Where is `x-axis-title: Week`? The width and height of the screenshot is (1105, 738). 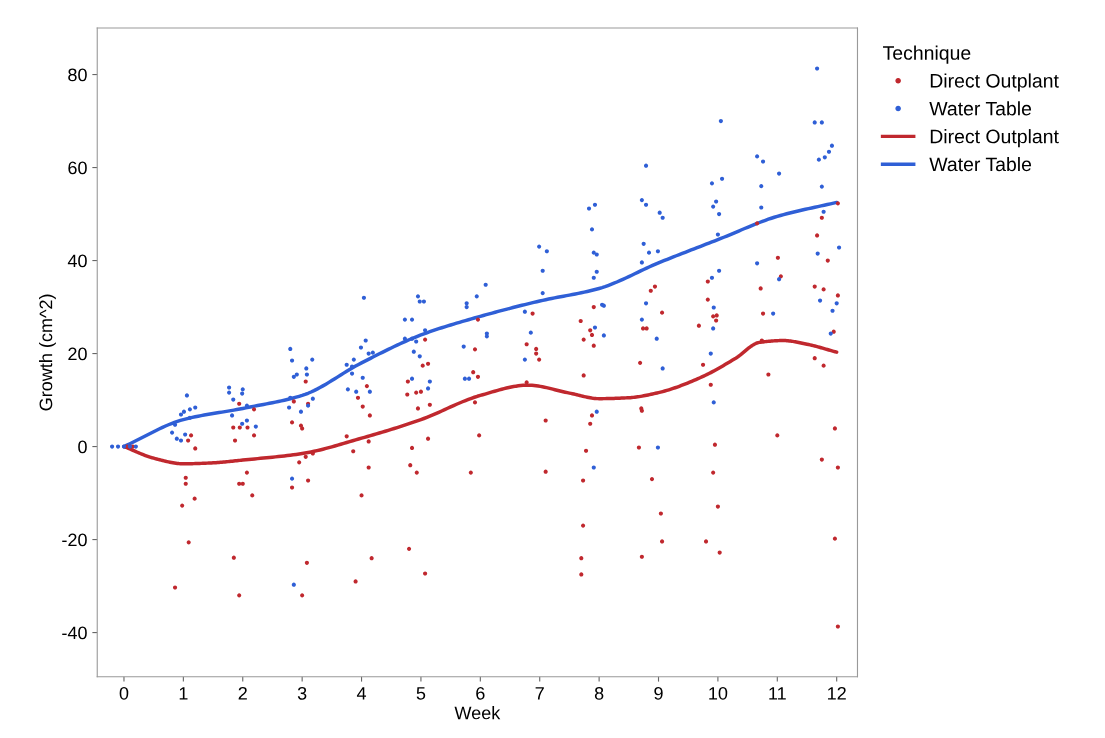 x-axis-title: Week is located at coordinates (477, 713).